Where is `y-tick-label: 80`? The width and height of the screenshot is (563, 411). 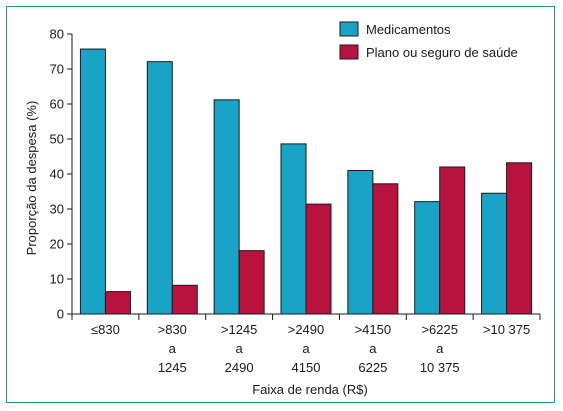
y-tick-label: 80 is located at coordinates (57, 34).